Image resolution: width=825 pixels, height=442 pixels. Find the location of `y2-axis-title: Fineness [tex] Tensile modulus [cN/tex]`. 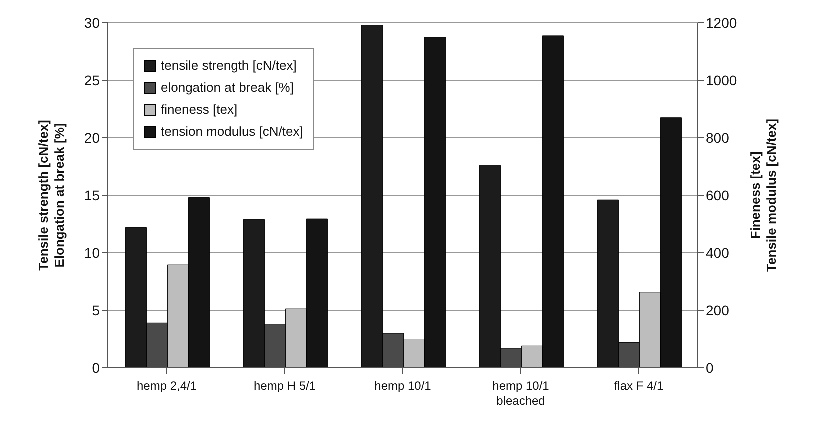

y2-axis-title: Fineness [tex] Tensile modulus [cN/tex] is located at coordinates (763, 195).